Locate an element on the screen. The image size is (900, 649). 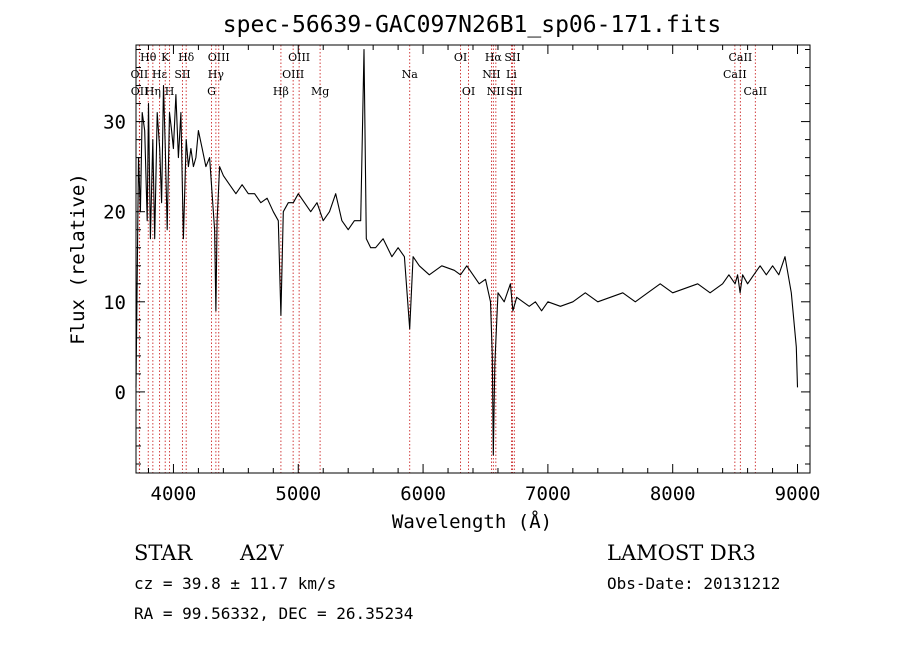
object-class: STAR is located at coordinates (163, 553).